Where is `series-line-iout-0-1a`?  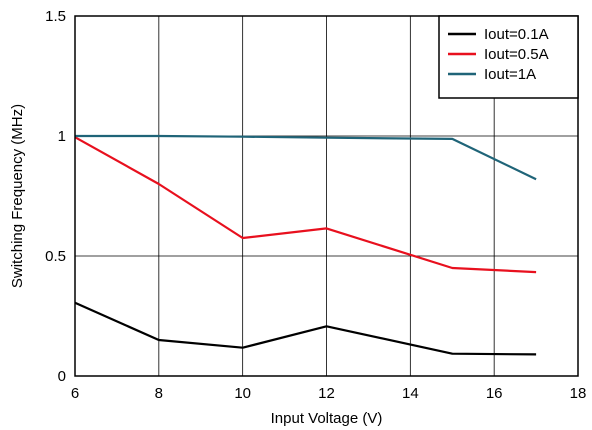 series-line-iout-0-1a is located at coordinates (305, 328).